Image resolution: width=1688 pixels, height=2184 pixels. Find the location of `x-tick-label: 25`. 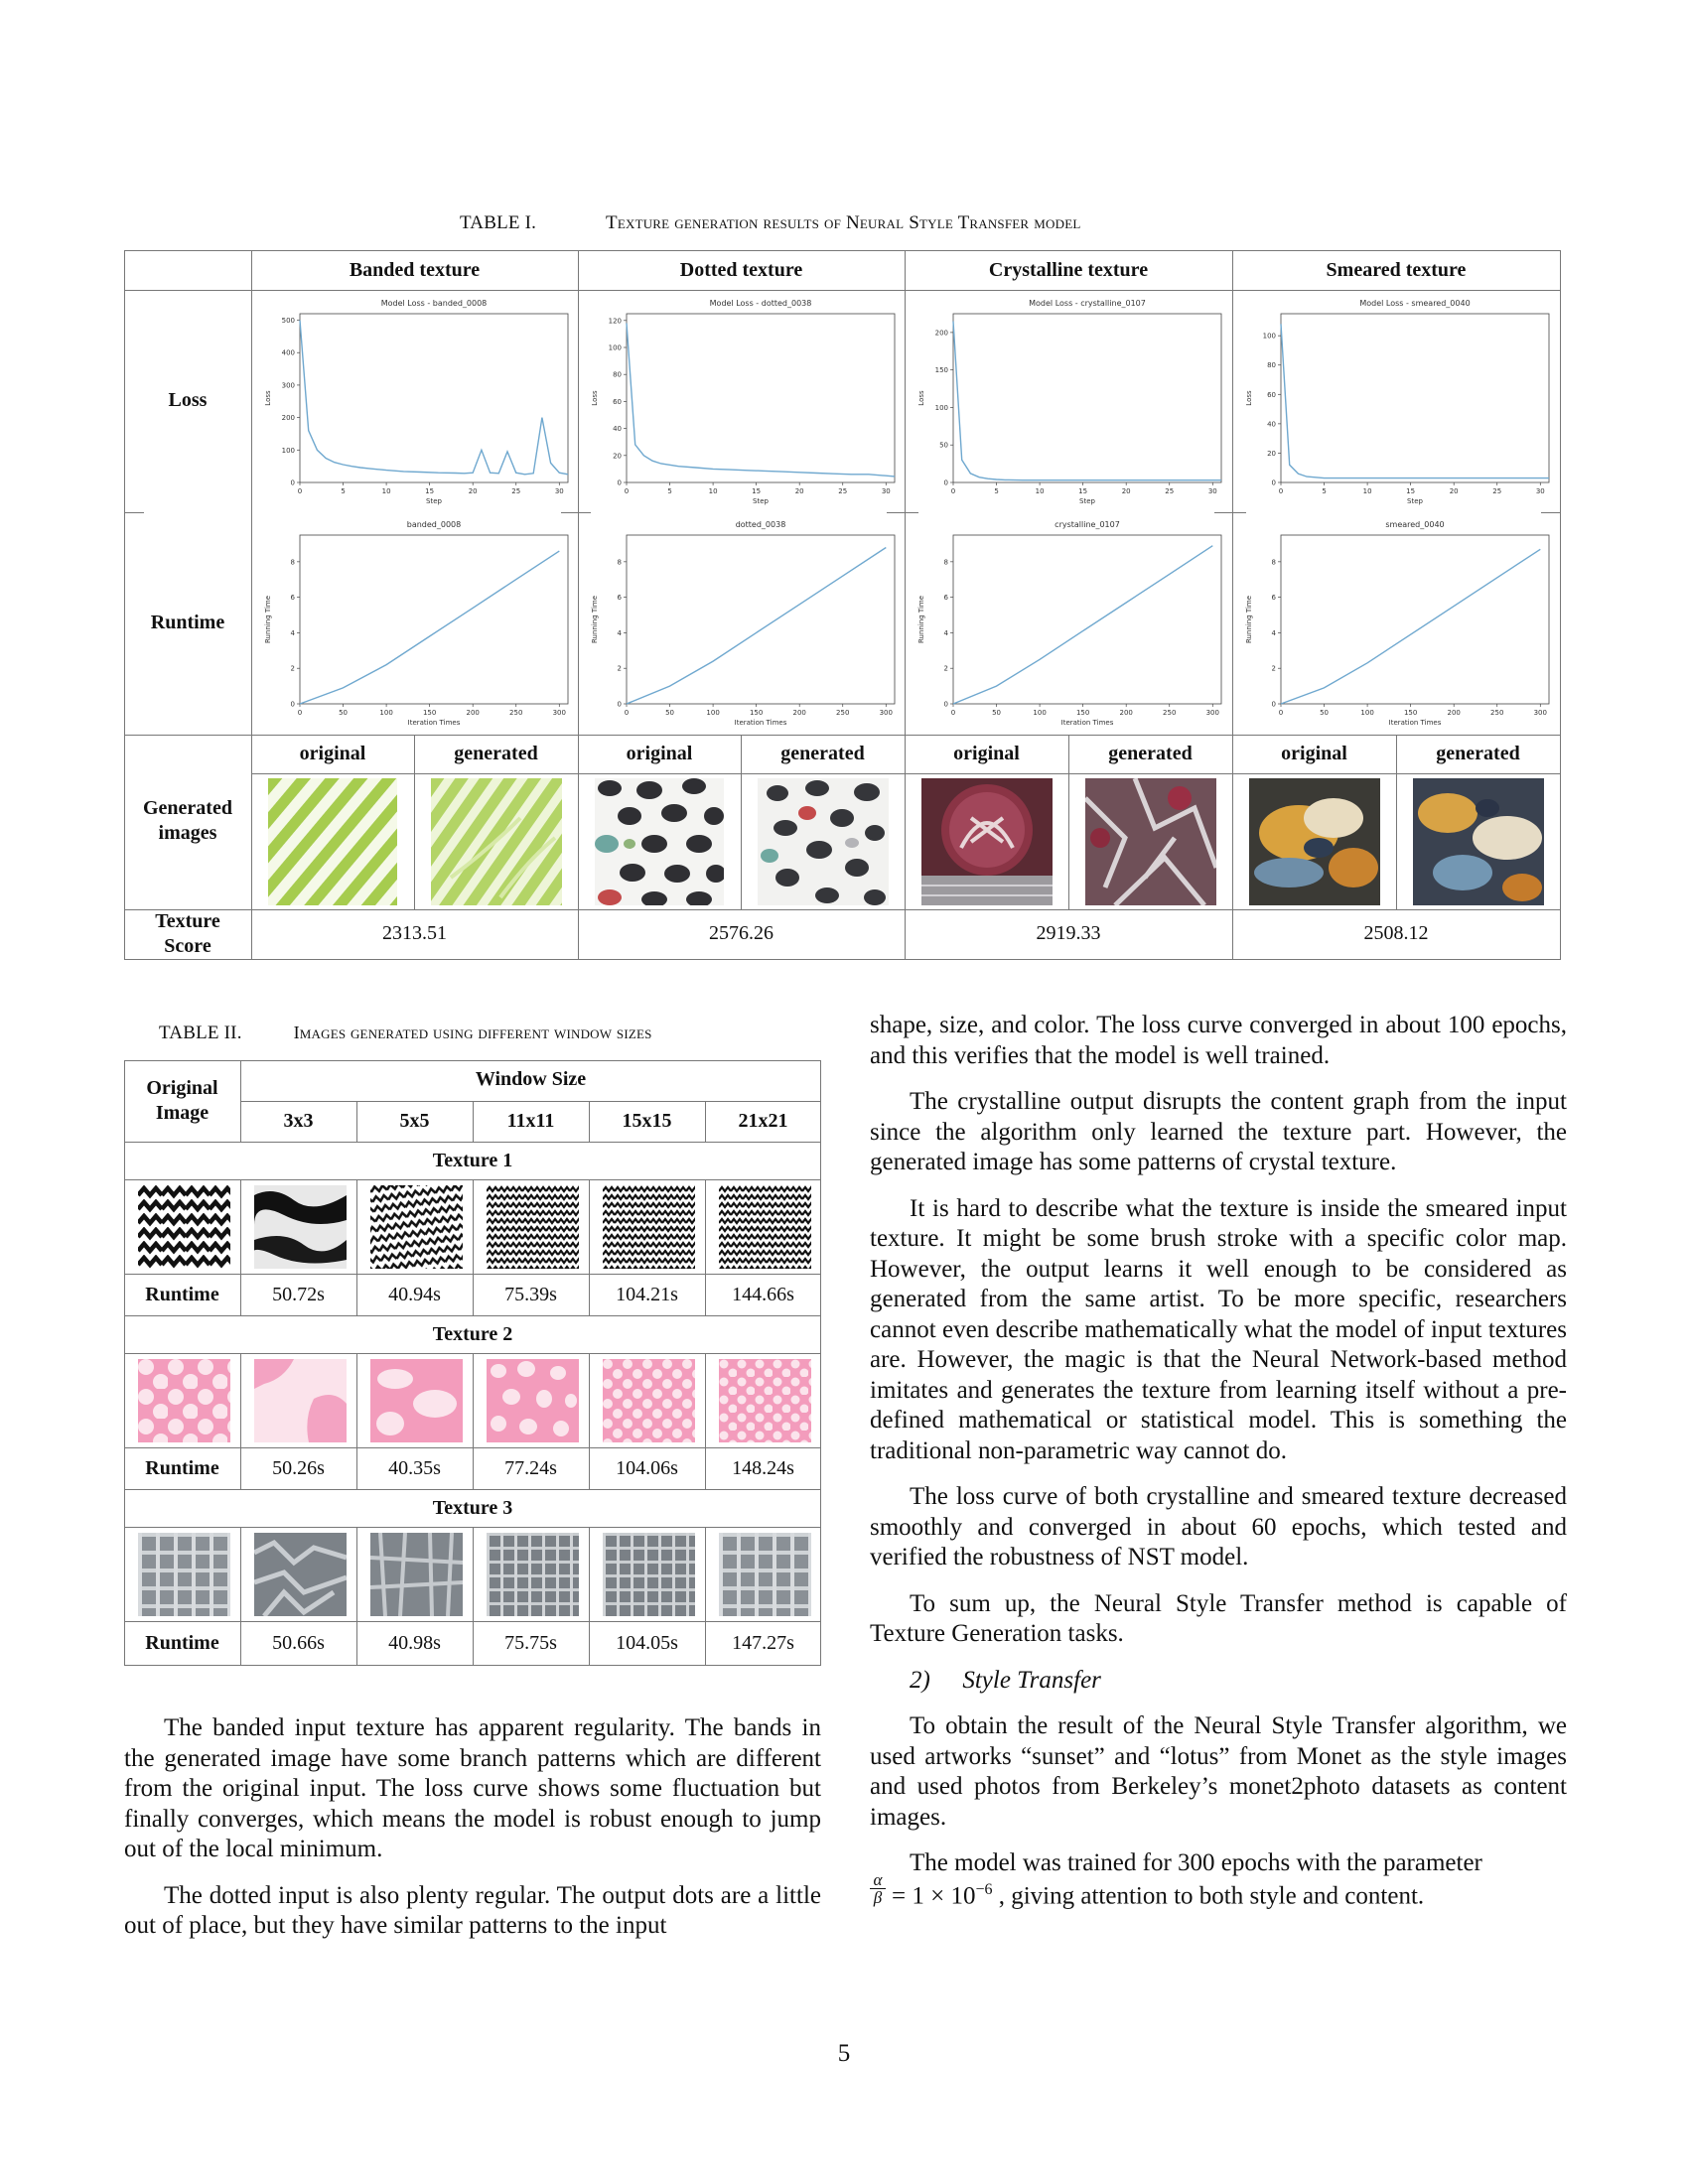

x-tick-label: 25 is located at coordinates (1496, 491).